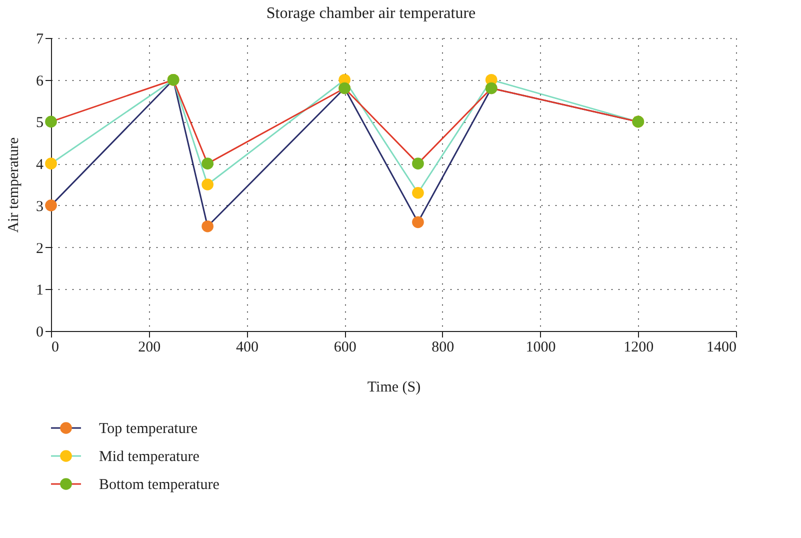  What do you see at coordinates (247, 348) in the screenshot?
I see `x-tick-label: 400` at bounding box center [247, 348].